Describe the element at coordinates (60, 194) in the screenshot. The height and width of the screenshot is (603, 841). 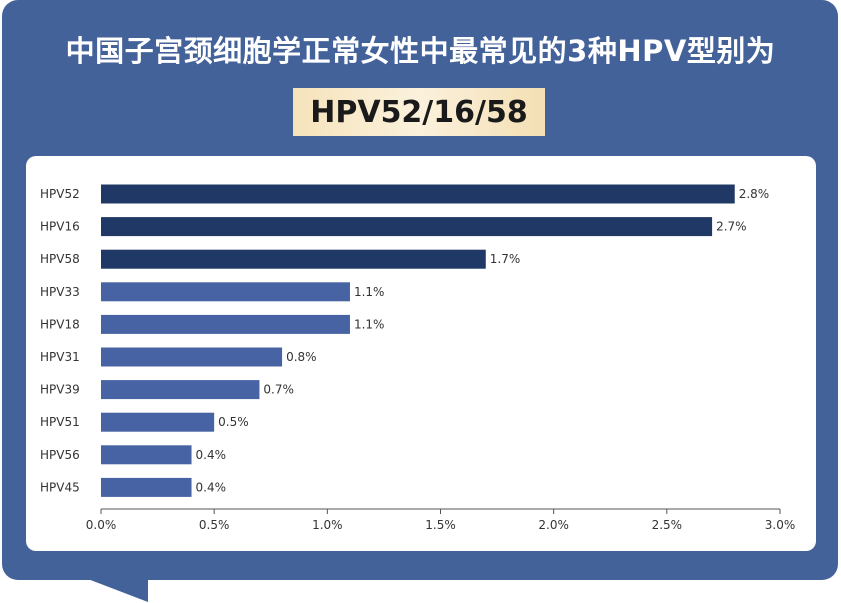
I see `category-label: HPV52` at that location.